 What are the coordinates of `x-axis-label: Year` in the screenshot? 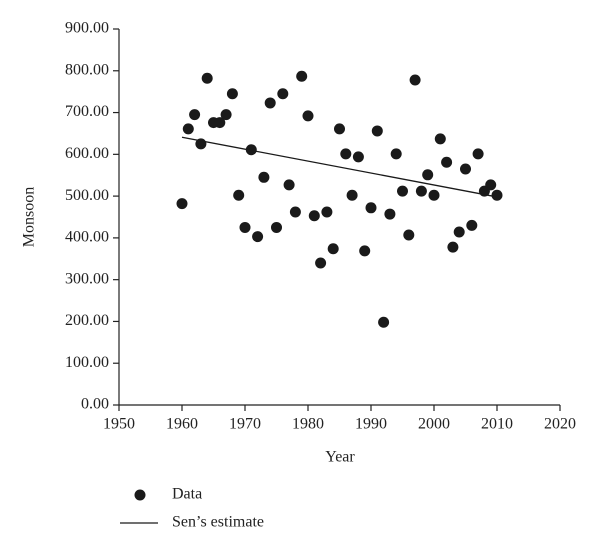 It's located at (340, 457).